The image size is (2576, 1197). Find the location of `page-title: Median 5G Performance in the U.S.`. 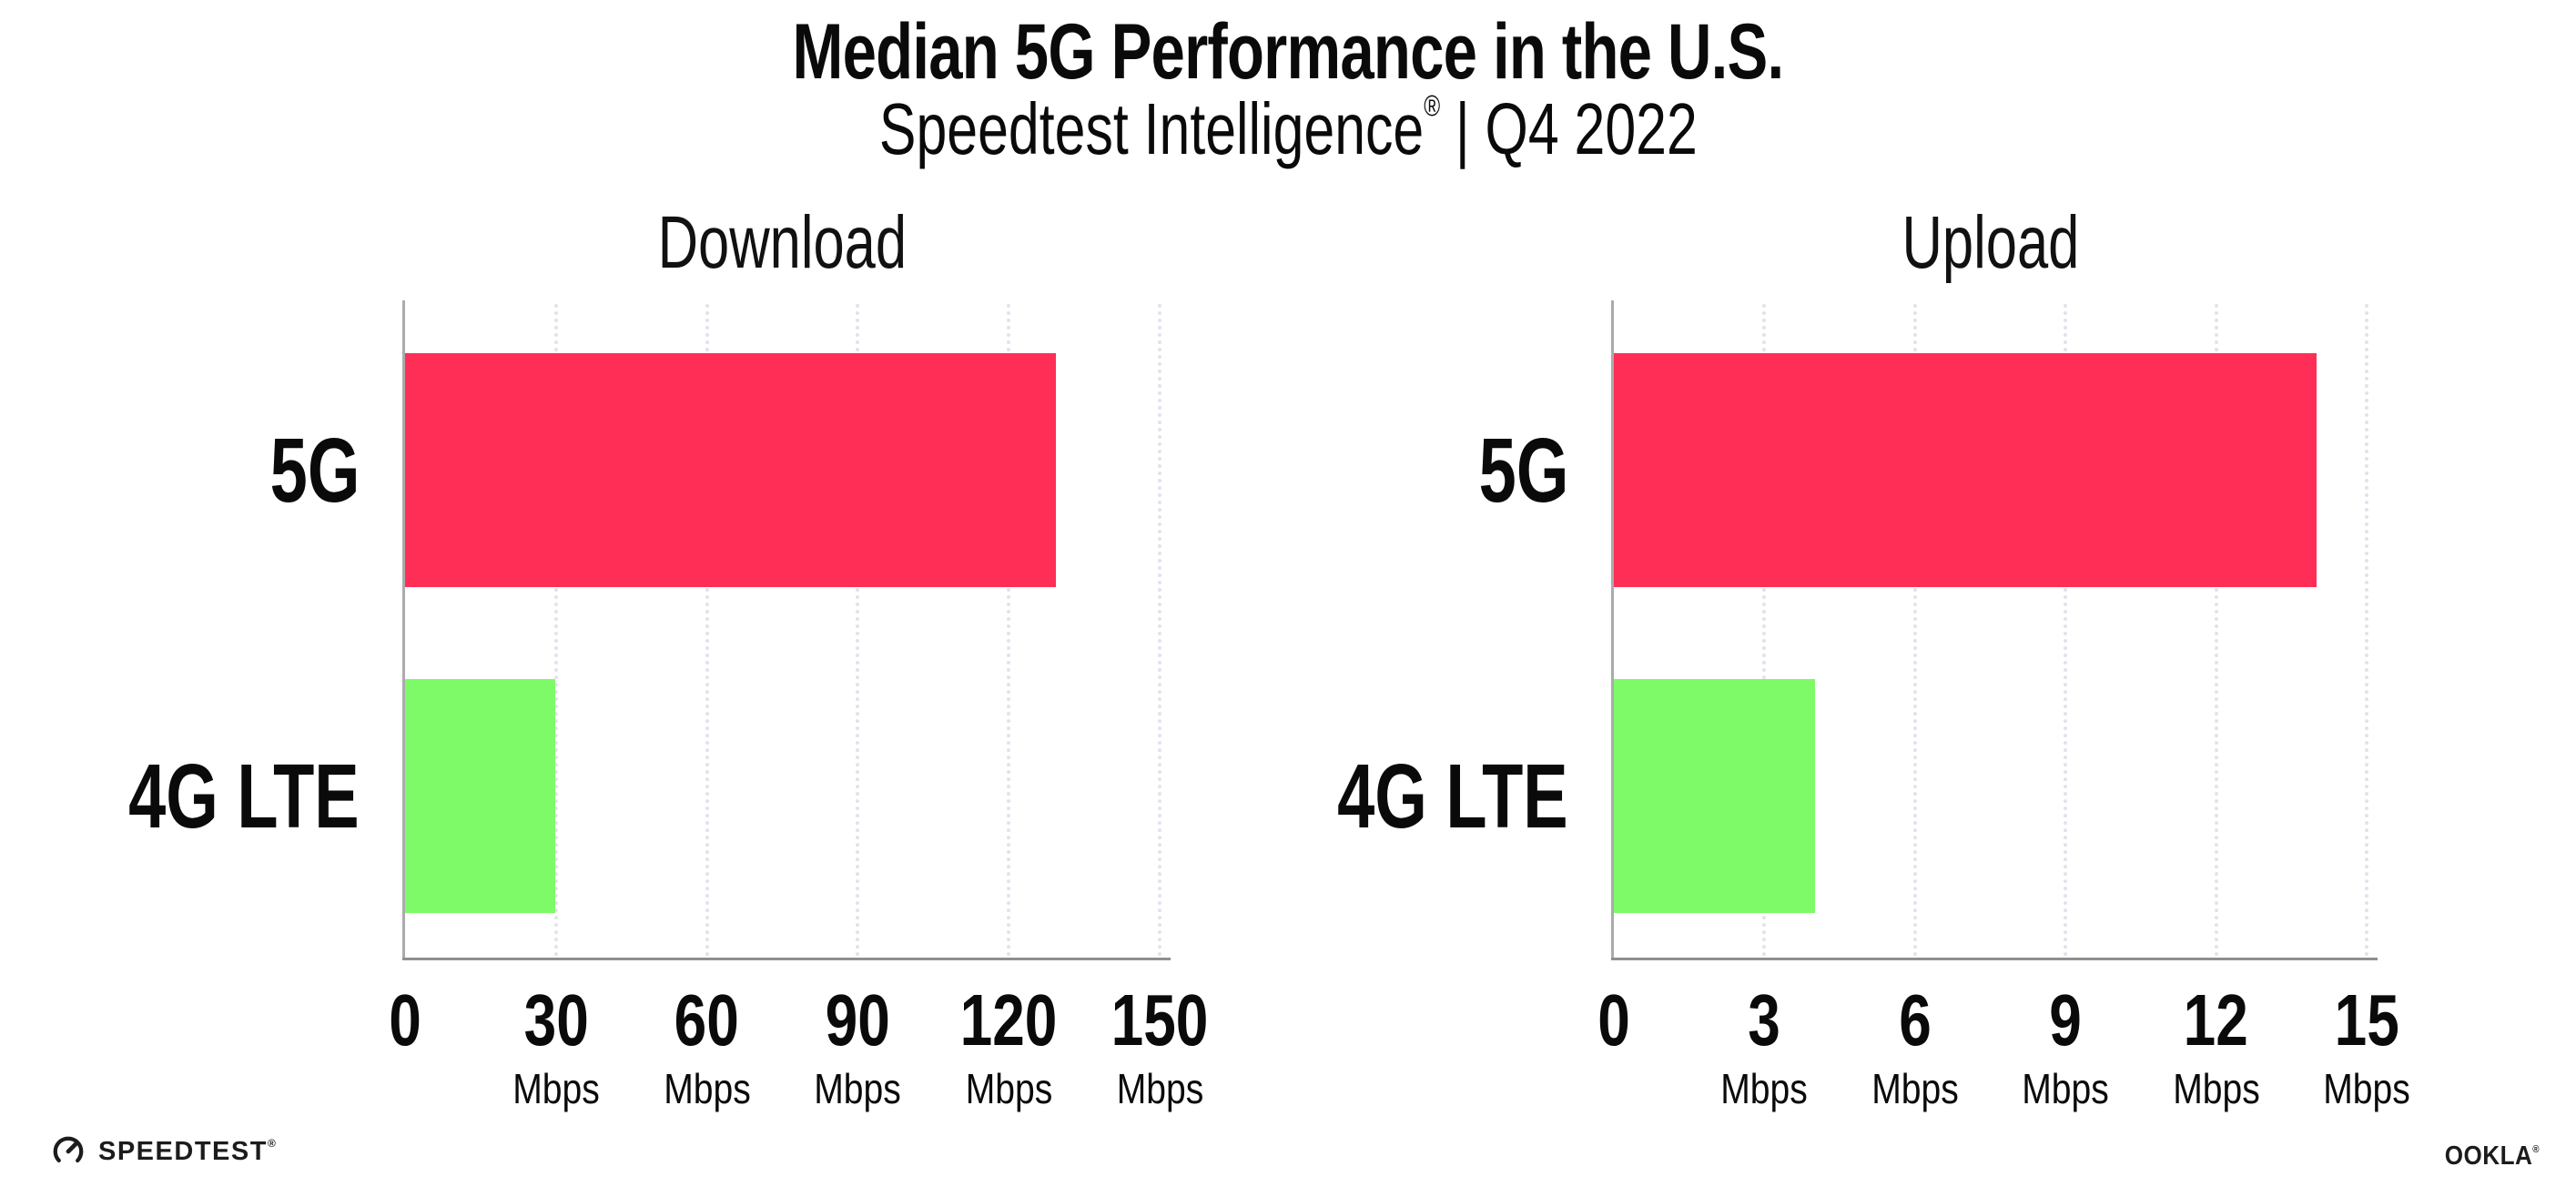

page-title: Median 5G Performance in the U.S. is located at coordinates (1288, 52).